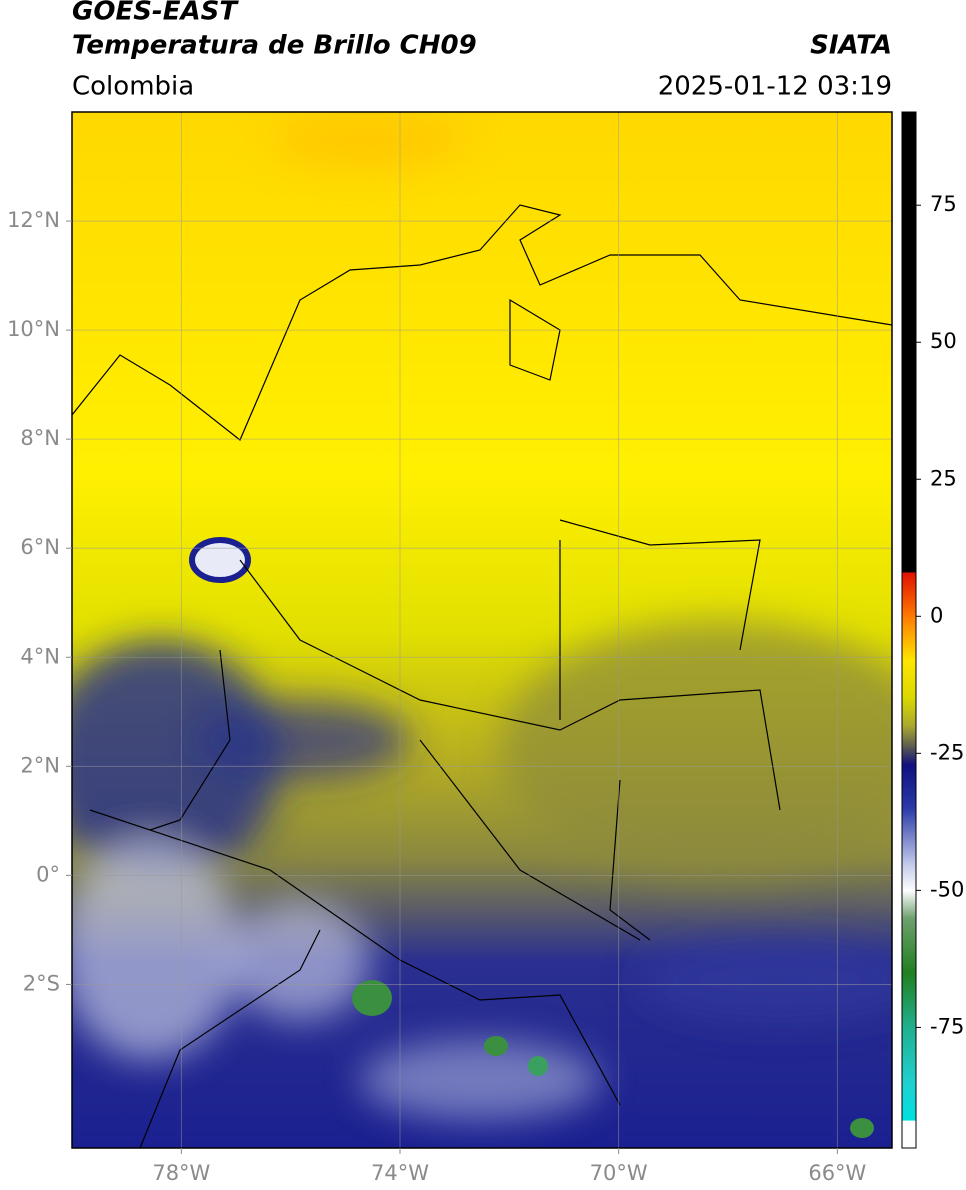 The height and width of the screenshot is (1190, 966). What do you see at coordinates (943, 478) in the screenshot?
I see `colorbar-tick-label: 25` at bounding box center [943, 478].